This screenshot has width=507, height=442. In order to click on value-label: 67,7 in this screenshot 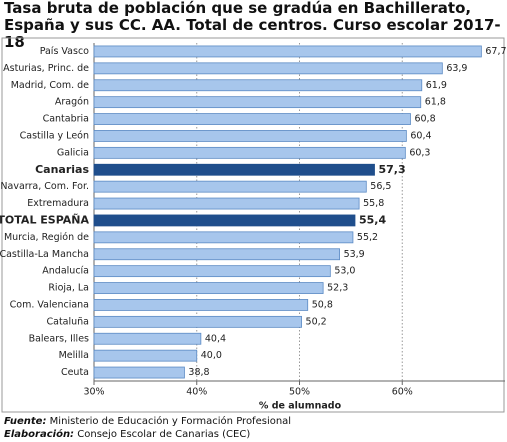, I will do `click(495, 51)`.